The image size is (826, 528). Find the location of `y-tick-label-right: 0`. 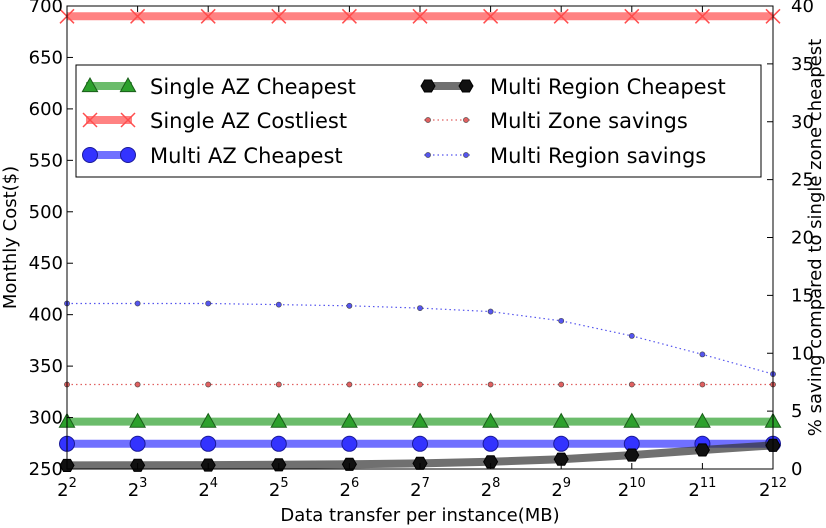

y-tick-label-right: 0 is located at coordinates (796, 469).